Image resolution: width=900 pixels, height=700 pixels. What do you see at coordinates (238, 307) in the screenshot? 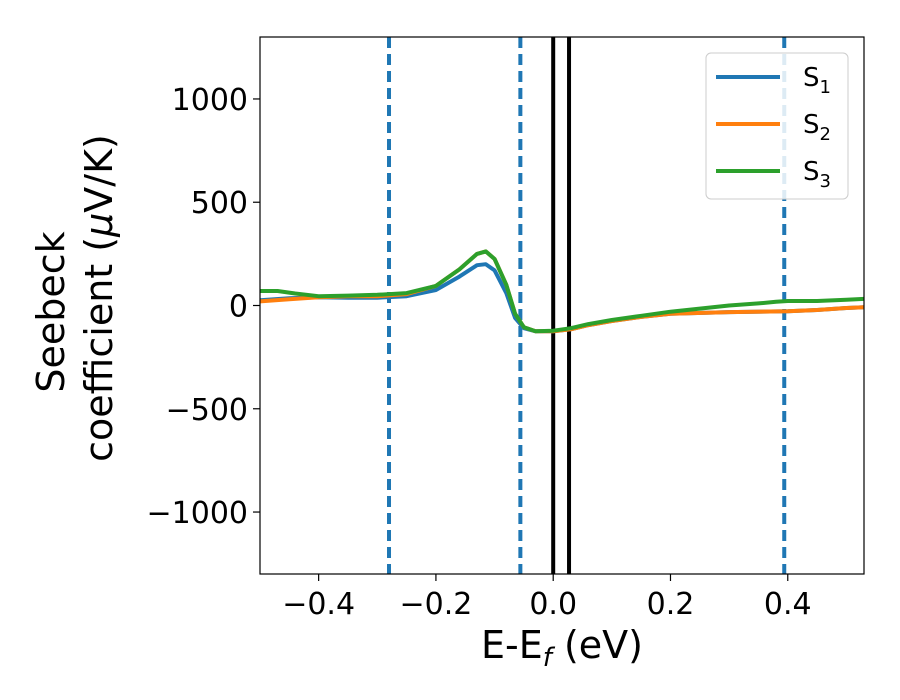
I see `y-tick-label: 0` at bounding box center [238, 307].